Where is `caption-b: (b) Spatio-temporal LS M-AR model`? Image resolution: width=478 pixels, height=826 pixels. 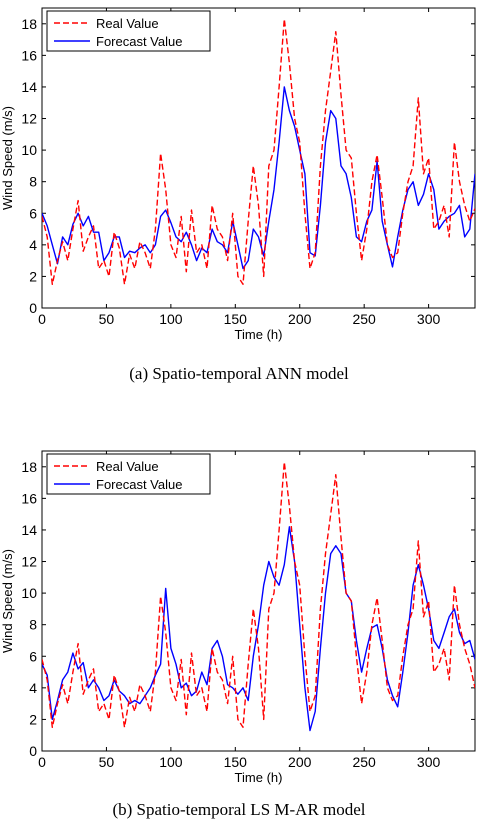 caption-b: (b) Spatio-temporal LS M-AR model is located at coordinates (239, 809).